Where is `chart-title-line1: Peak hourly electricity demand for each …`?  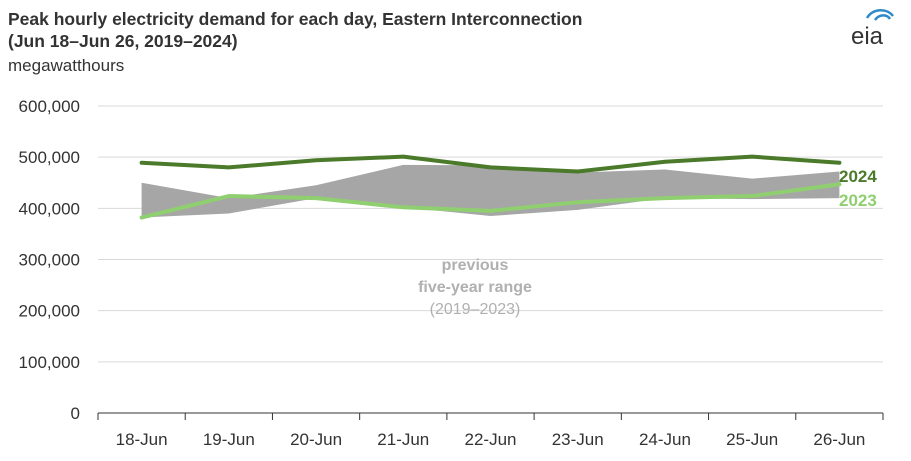
chart-title-line1: Peak hourly electricity demand for each … is located at coordinates (295, 19).